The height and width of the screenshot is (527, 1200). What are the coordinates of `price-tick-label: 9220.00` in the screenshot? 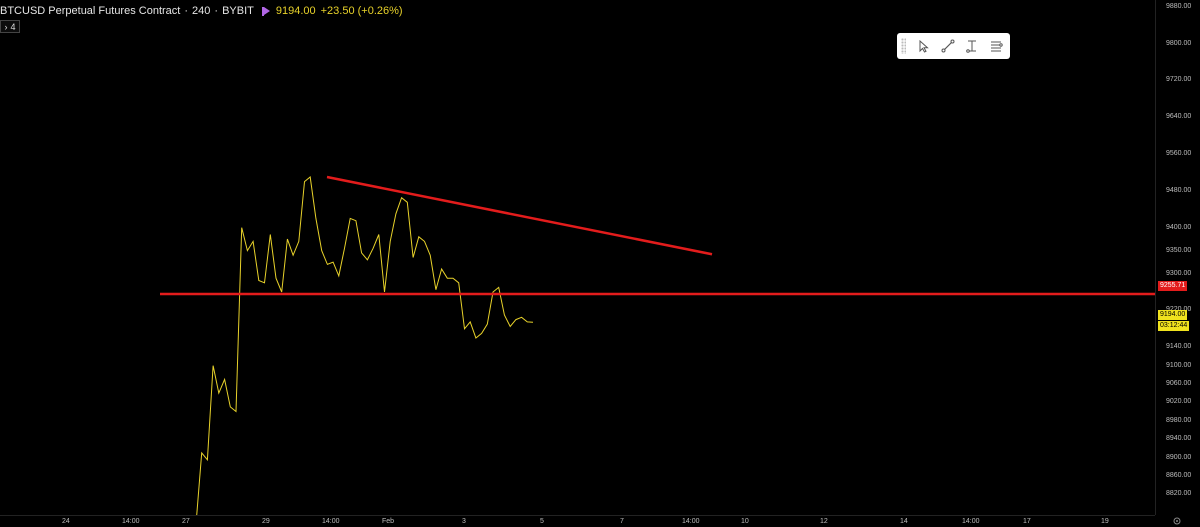 It's located at (1178, 309).